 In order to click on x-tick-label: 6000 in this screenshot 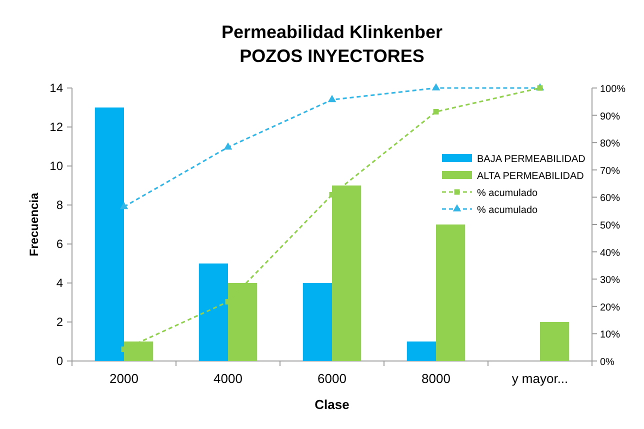, I will do `click(332, 378)`.